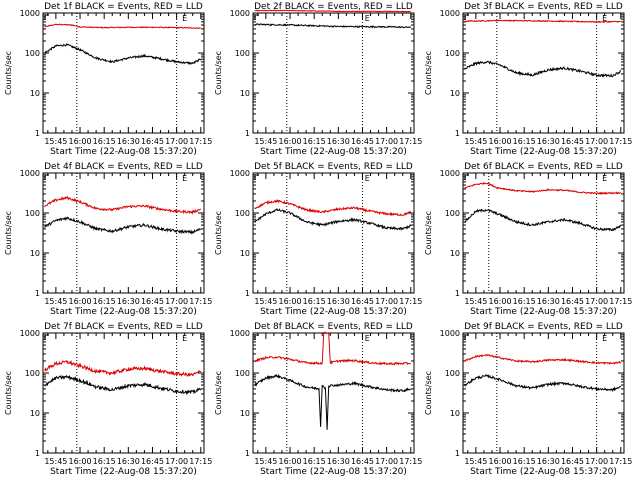  What do you see at coordinates (543, 167) in the screenshot?
I see `panel-title: Det 6f BLACK = Events, RED = LLD` at bounding box center [543, 167].